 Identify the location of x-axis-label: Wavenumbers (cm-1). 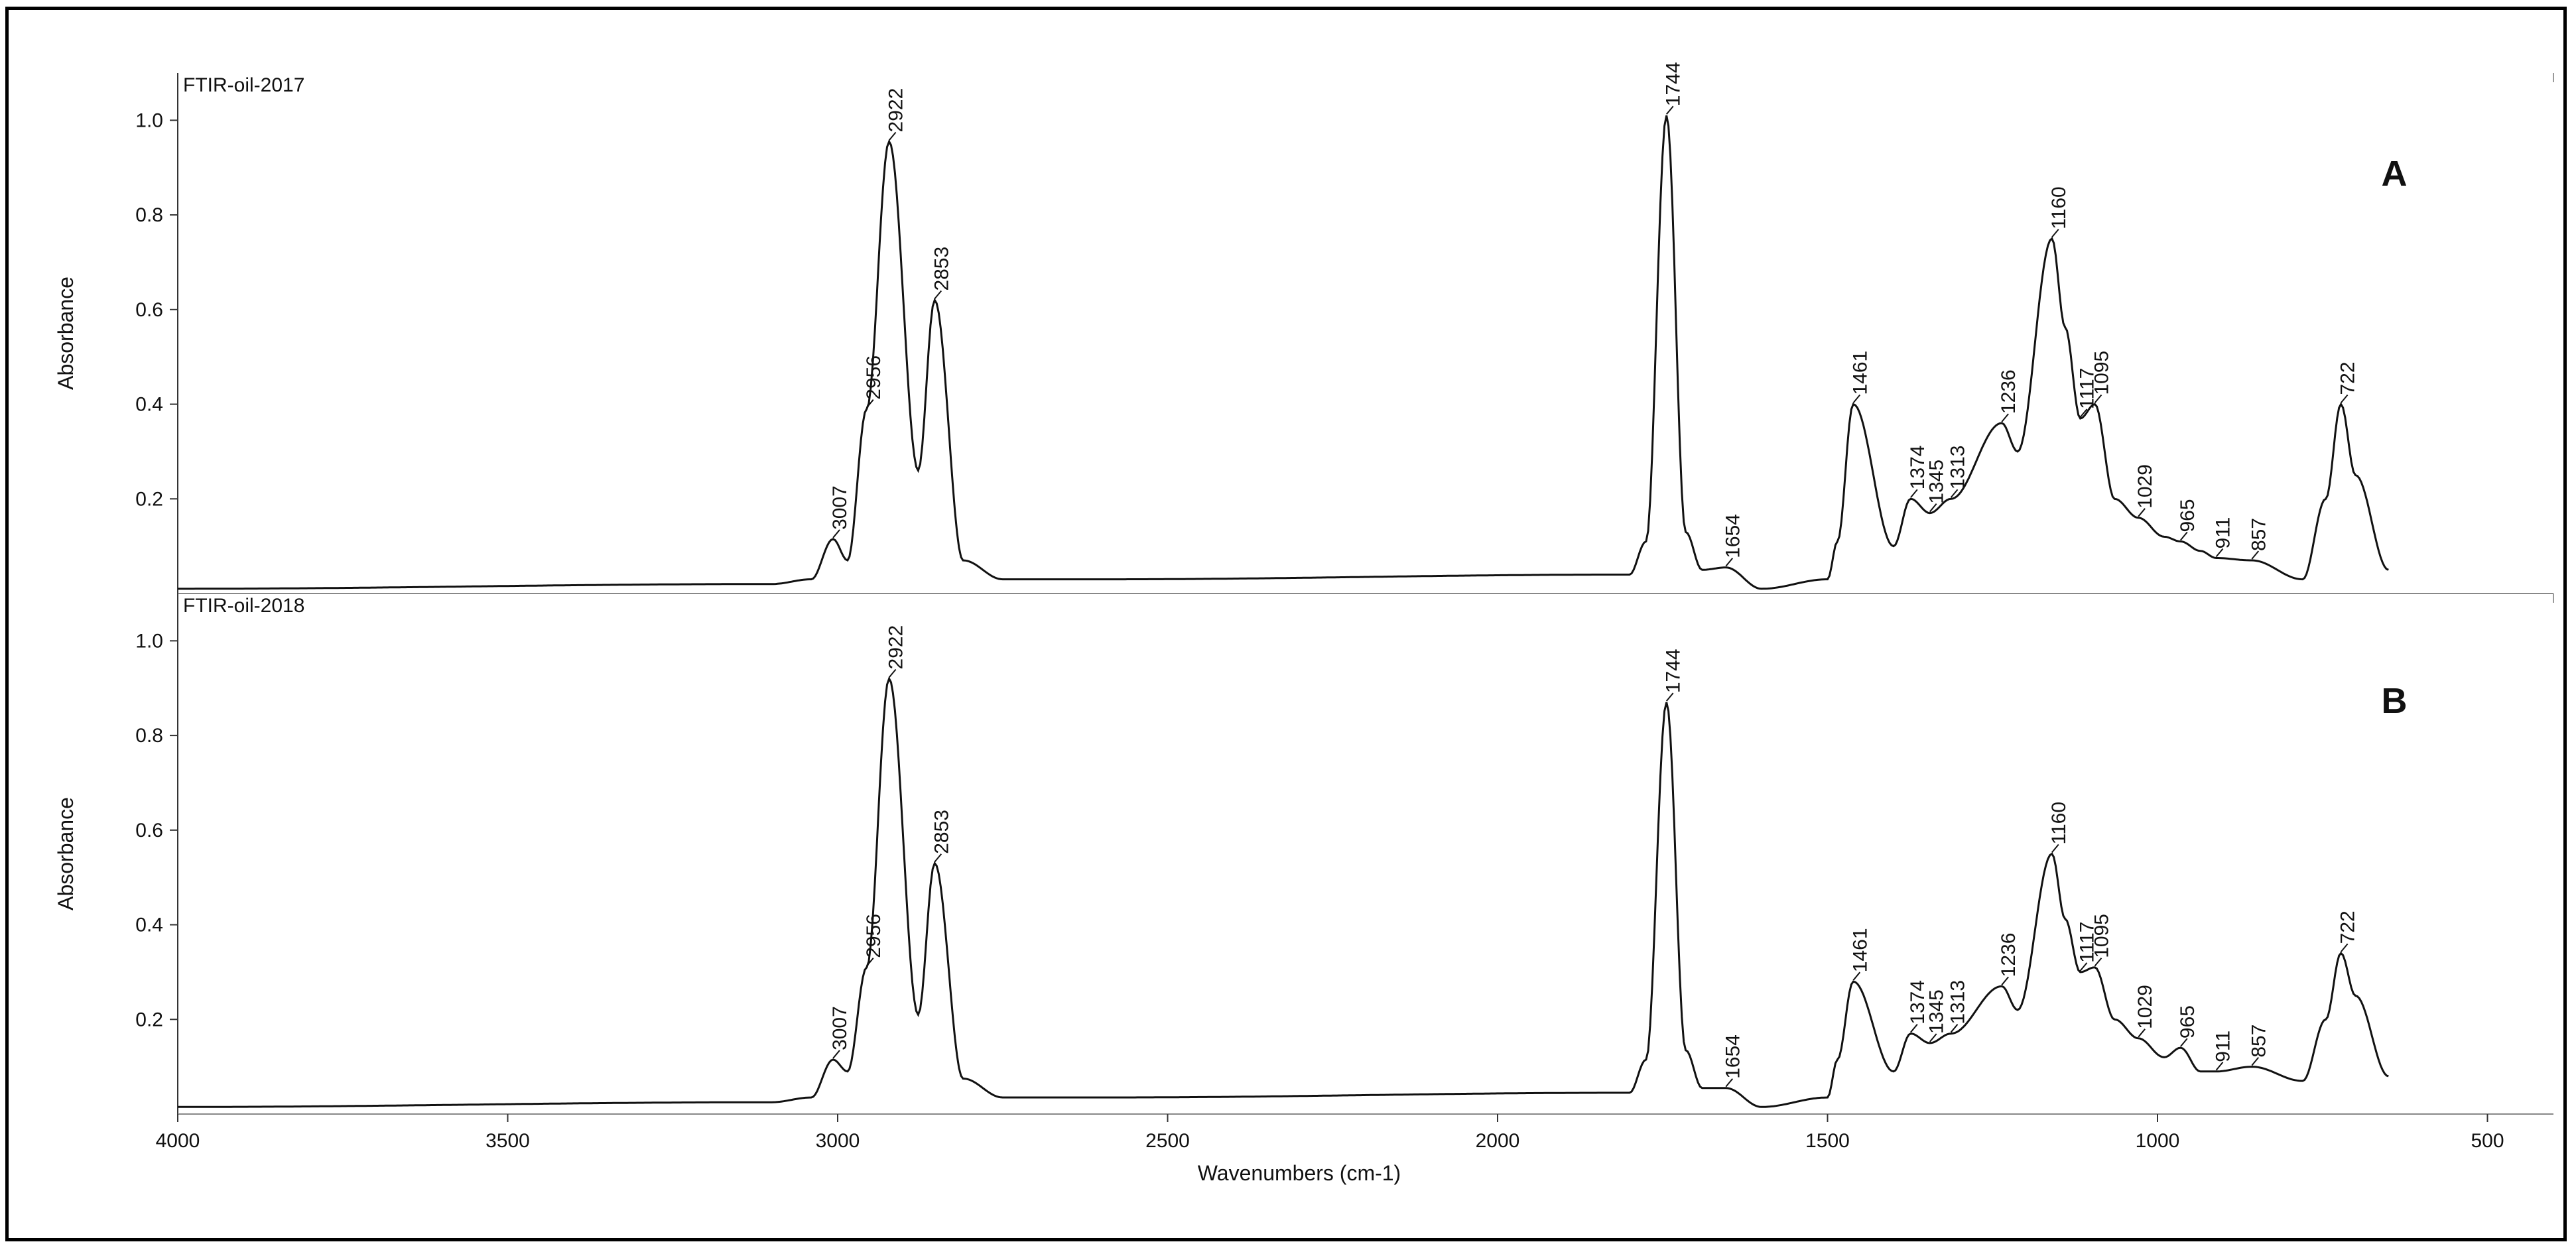
(1300, 1173).